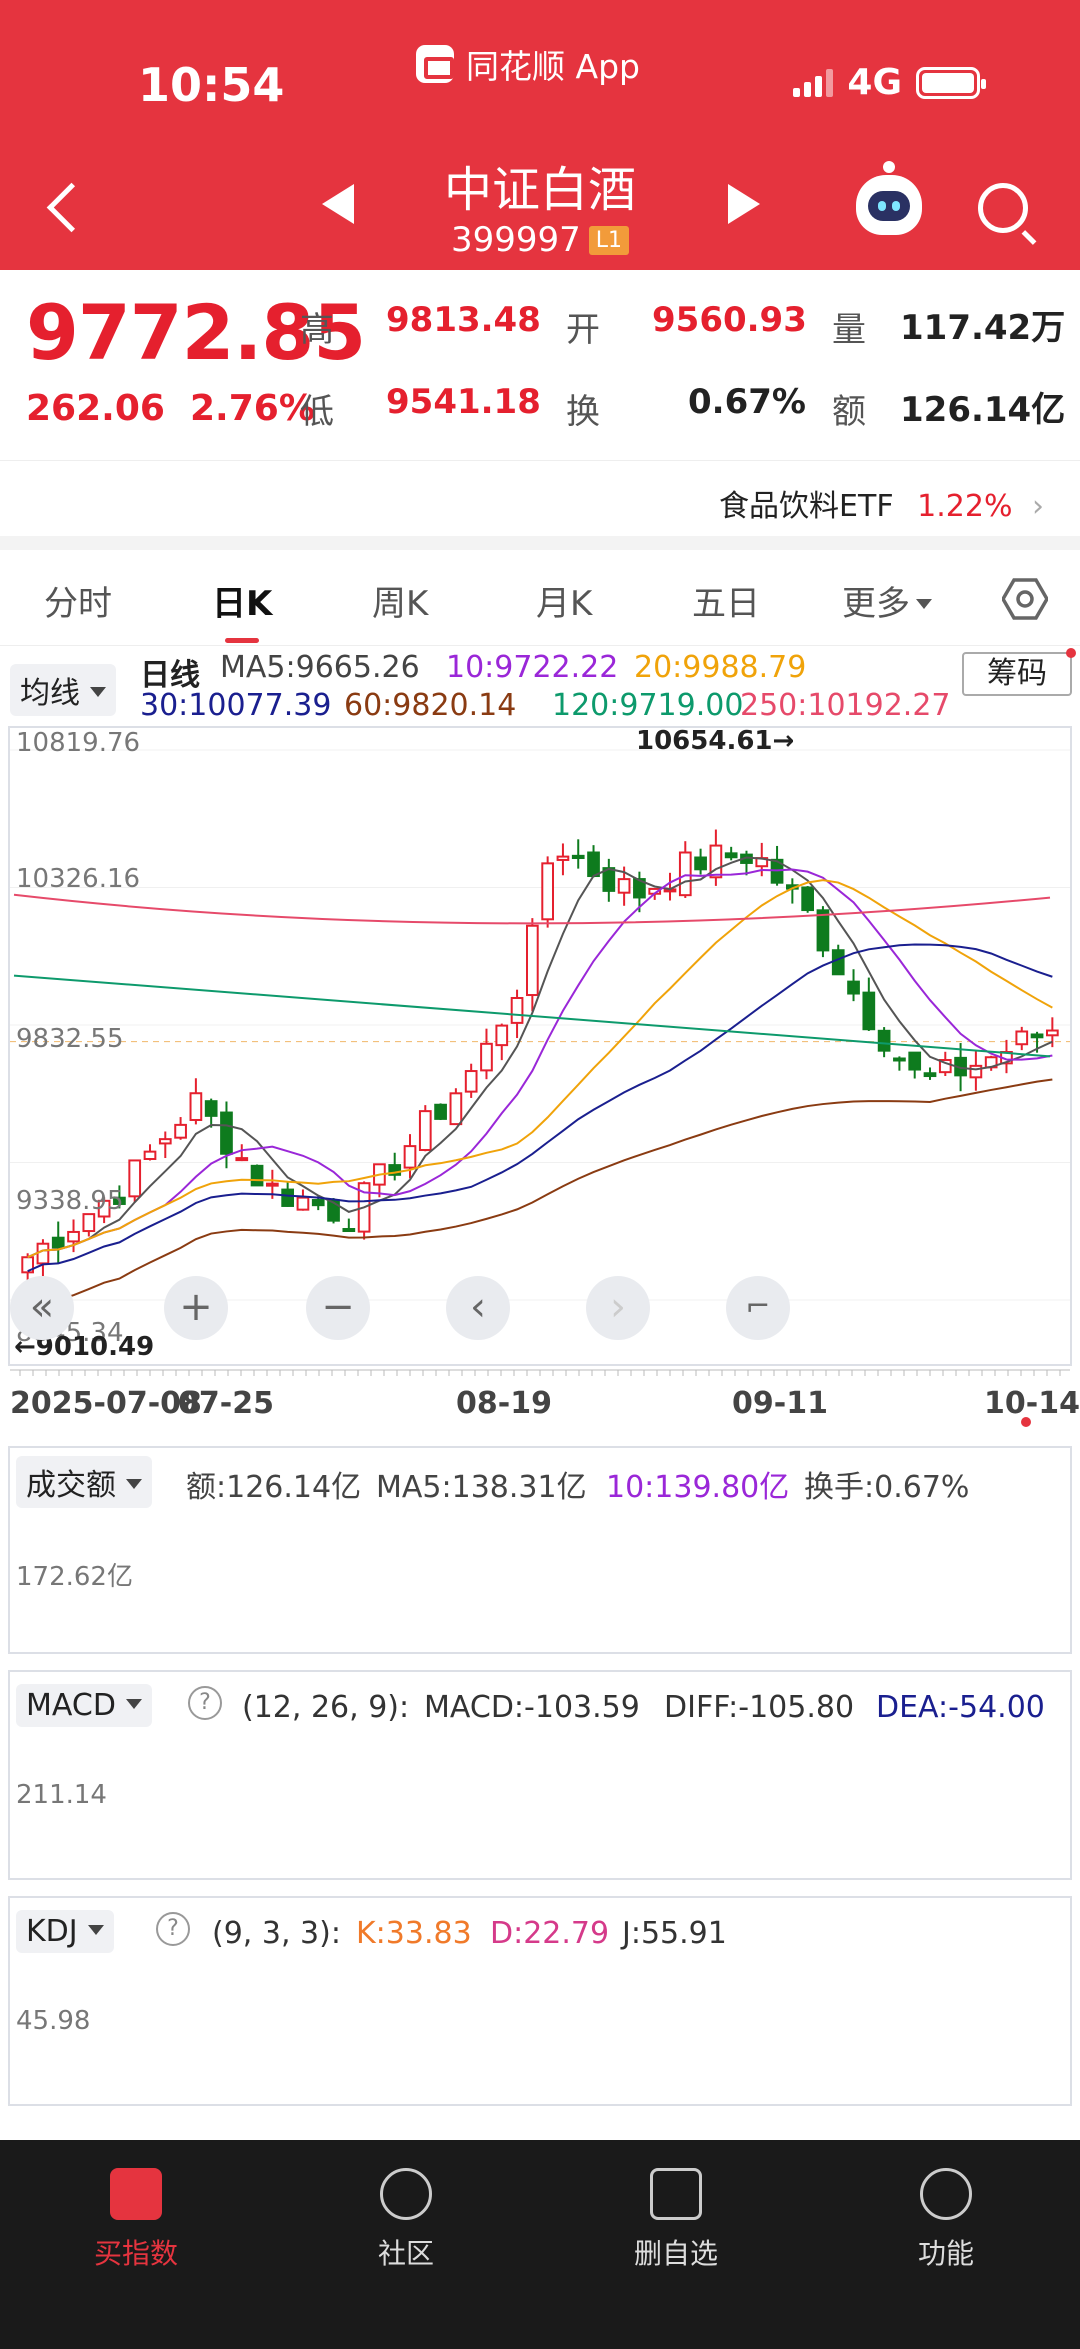 This screenshot has width=1080, height=2349. What do you see at coordinates (889, 82) in the screenshot?
I see `status-right: 4G` at bounding box center [889, 82].